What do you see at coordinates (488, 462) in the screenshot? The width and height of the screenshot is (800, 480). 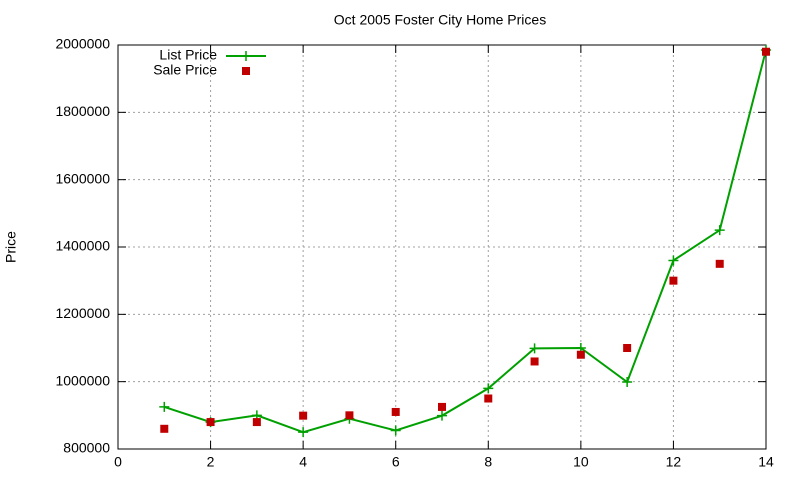 I see `x-tick-label: 8` at bounding box center [488, 462].